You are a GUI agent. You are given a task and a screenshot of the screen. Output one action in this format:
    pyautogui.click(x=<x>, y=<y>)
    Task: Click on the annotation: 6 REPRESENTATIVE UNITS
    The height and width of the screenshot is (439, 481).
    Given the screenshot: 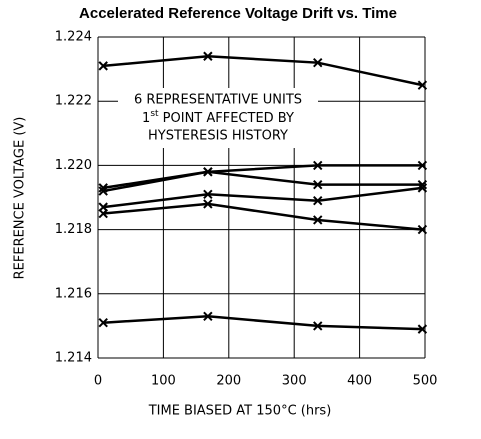 What is the action you would take?
    pyautogui.click(x=218, y=100)
    